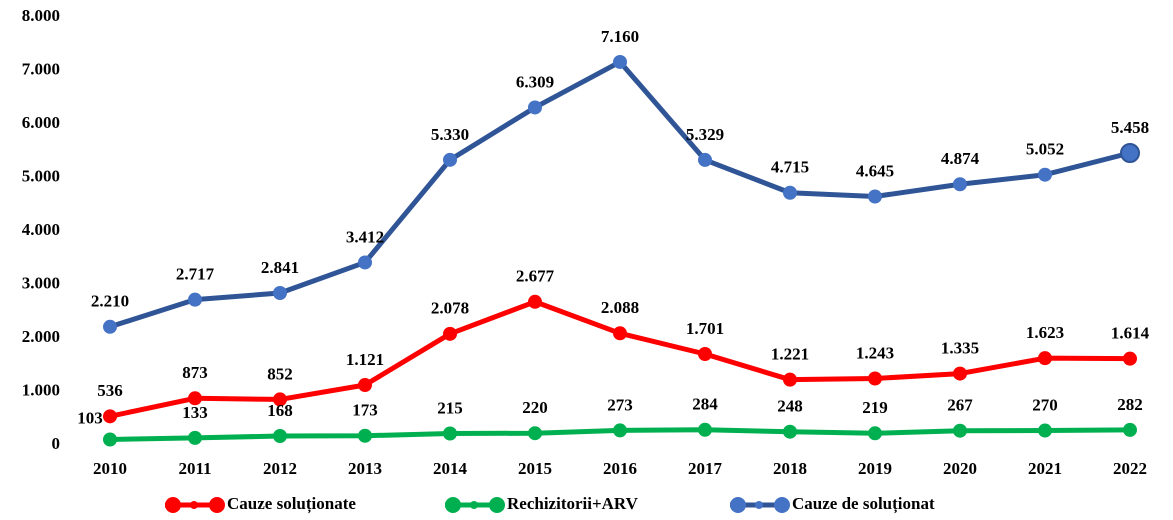 Image resolution: width=1173 pixels, height=520 pixels. I want to click on data-label: 873, so click(195, 372).